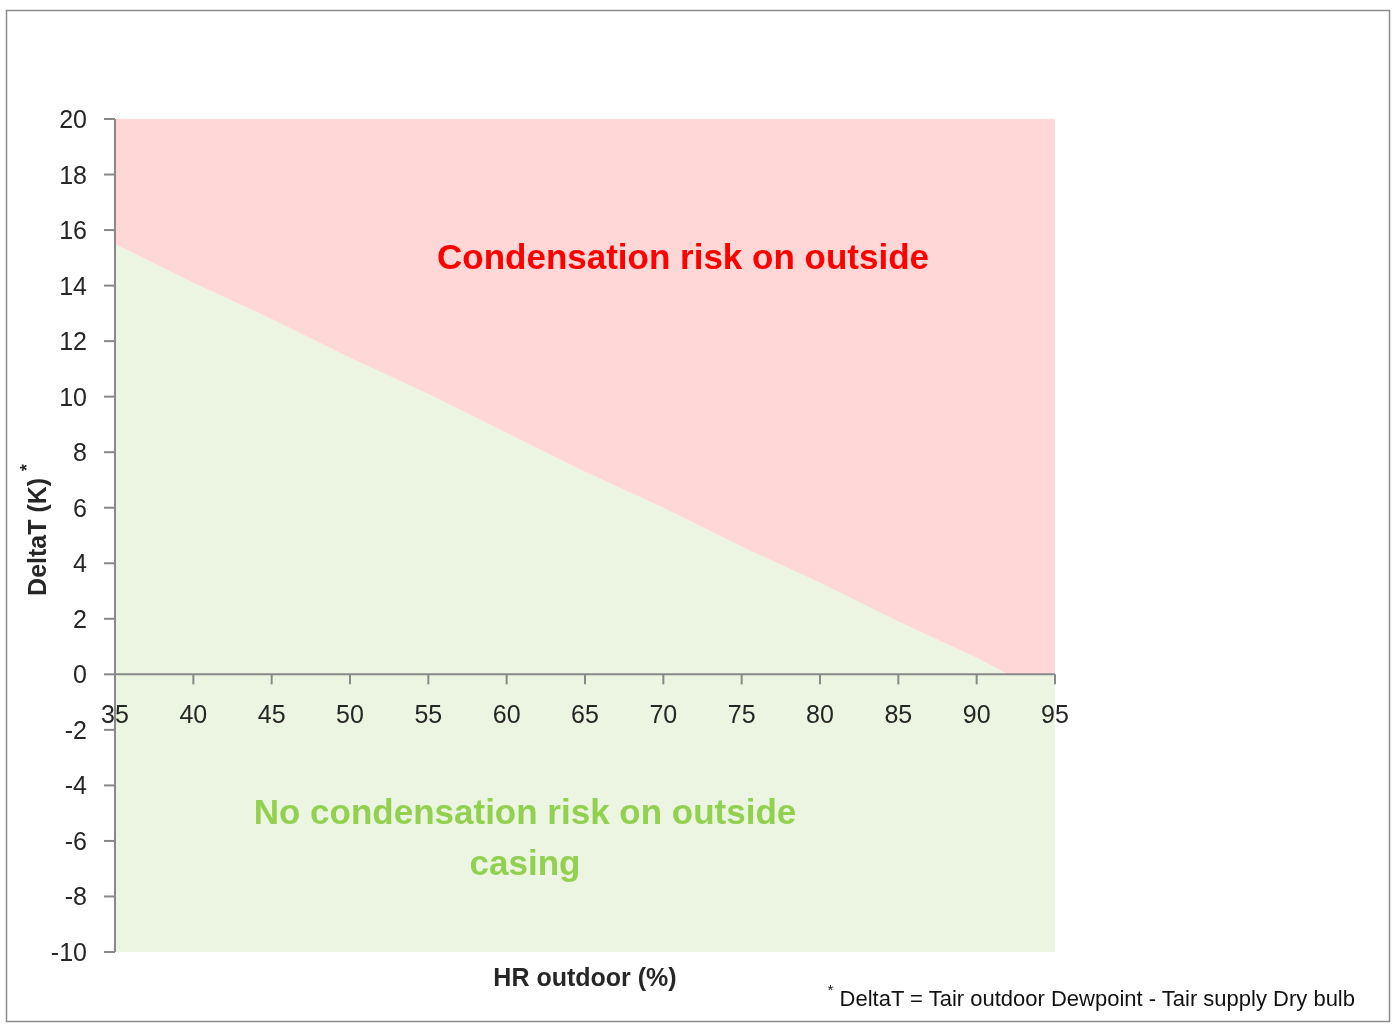 This screenshot has width=1397, height=1025. Describe the element at coordinates (80, 452) in the screenshot. I see `y-tick-label: 8` at that location.